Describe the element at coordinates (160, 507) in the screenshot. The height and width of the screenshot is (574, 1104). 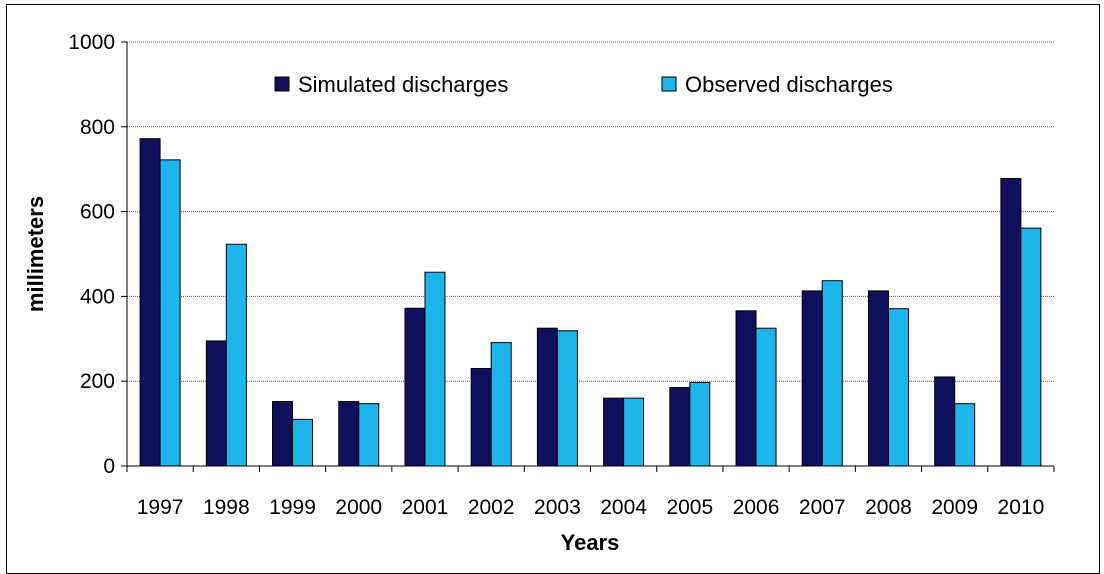
I see `x-tick-label: 1997` at that location.